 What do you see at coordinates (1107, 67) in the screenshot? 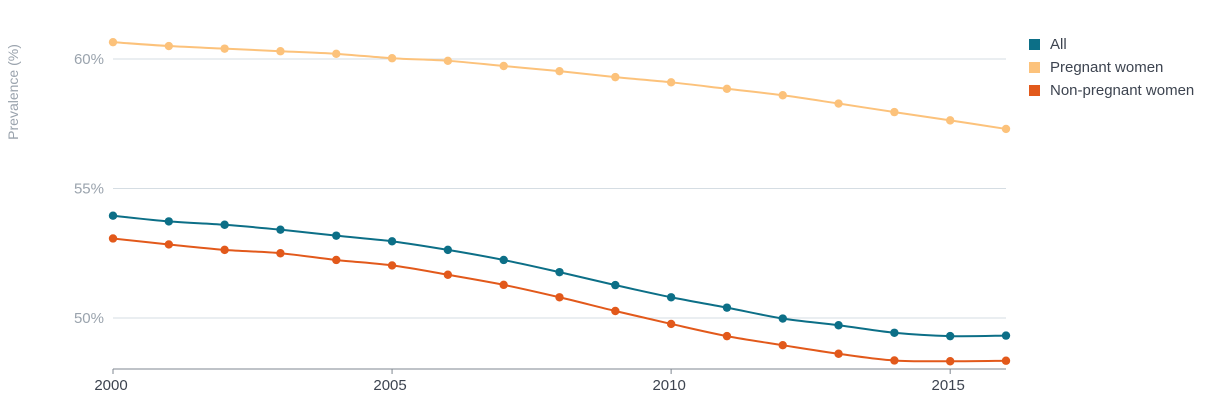
I see `legend-label-pregnant-women: Pregnant women` at bounding box center [1107, 67].